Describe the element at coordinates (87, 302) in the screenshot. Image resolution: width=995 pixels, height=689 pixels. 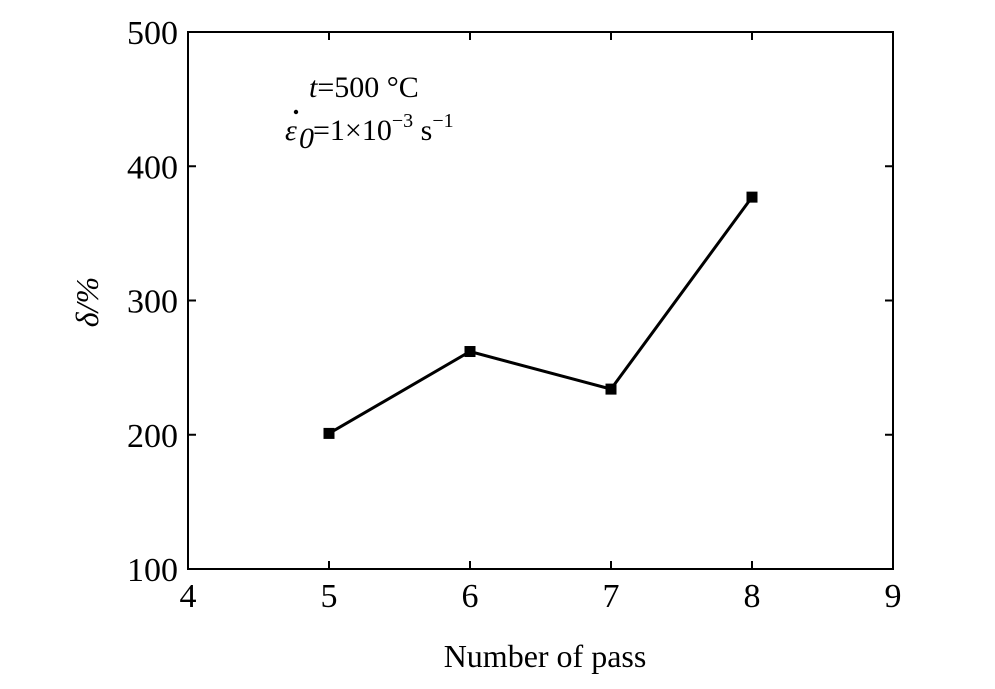
I see `y-axis-label: δ/%` at that location.